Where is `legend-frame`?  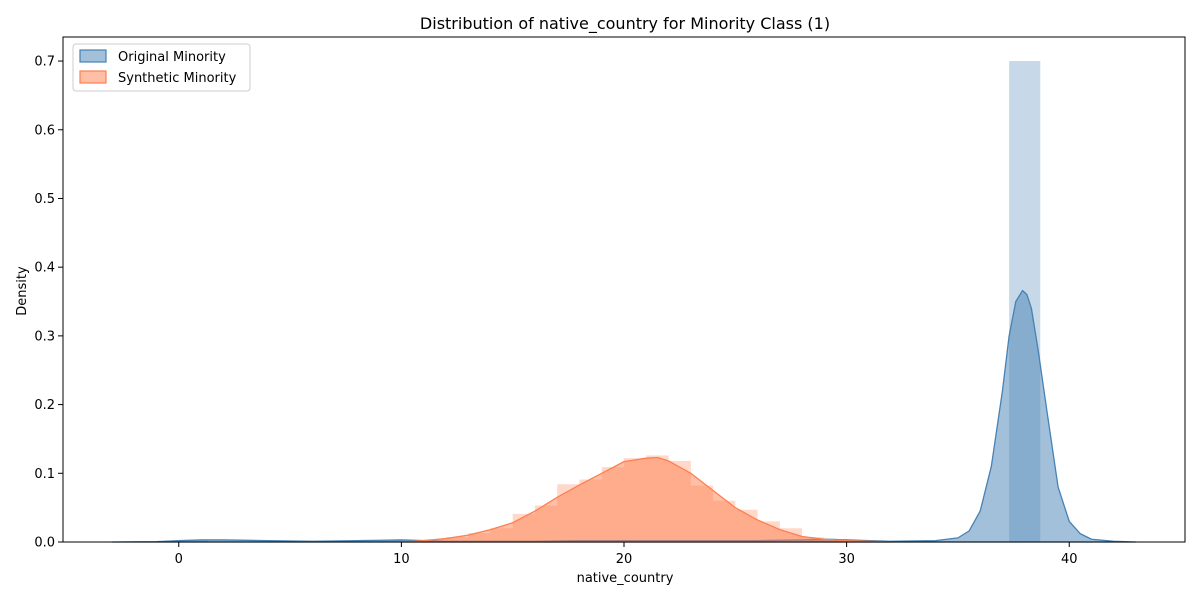
legend-frame is located at coordinates (161, 67).